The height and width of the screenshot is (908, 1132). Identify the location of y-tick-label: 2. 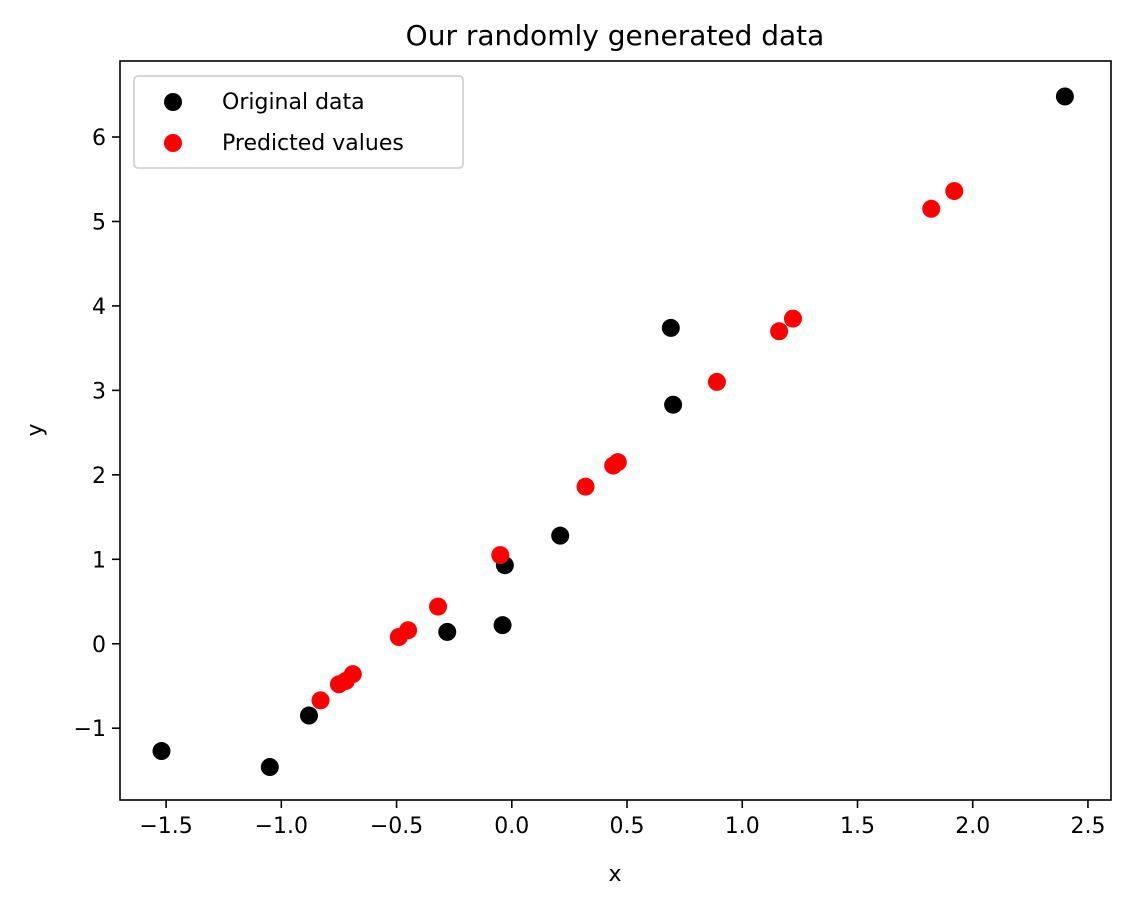
(99, 476).